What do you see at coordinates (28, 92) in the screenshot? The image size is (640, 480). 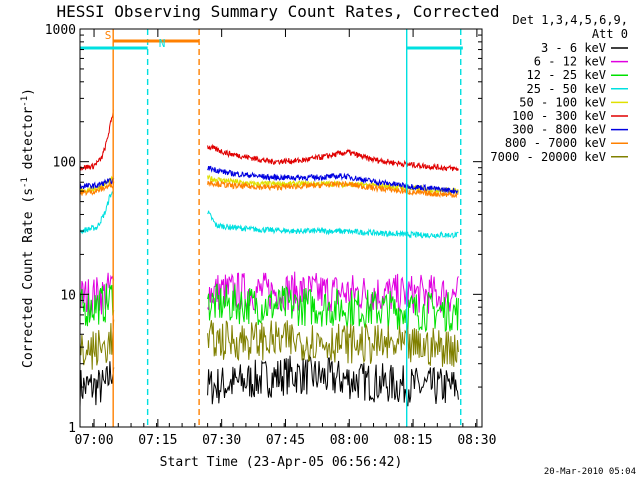 I see `y-axis-label-part3: )` at bounding box center [28, 92].